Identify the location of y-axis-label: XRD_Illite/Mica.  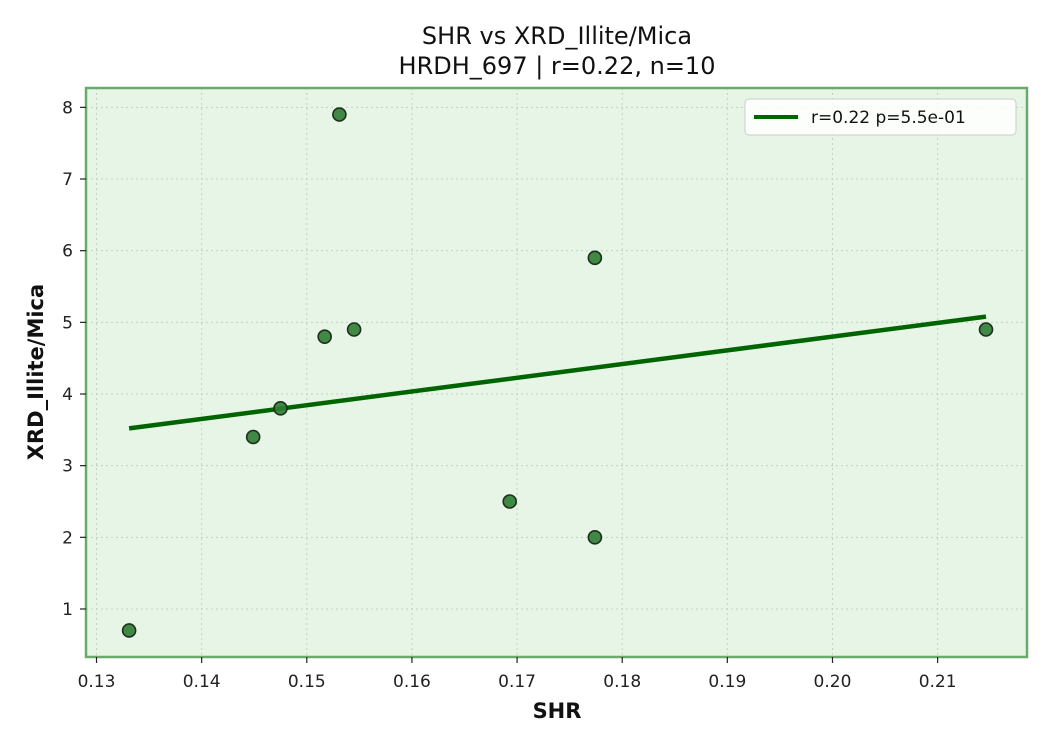
(36, 372).